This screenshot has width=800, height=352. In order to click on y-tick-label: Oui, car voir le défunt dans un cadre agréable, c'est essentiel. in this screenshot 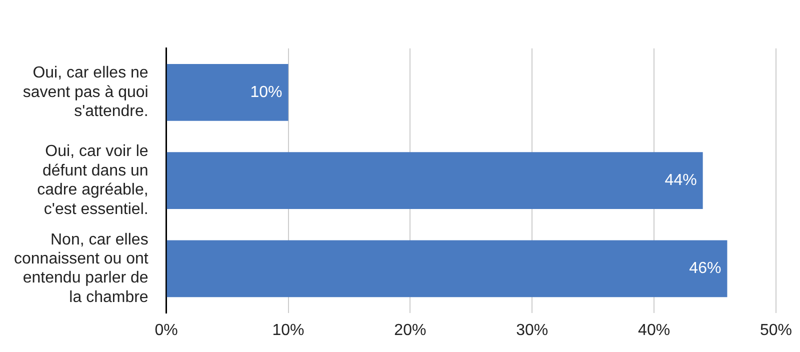, I will do `click(92, 180)`.